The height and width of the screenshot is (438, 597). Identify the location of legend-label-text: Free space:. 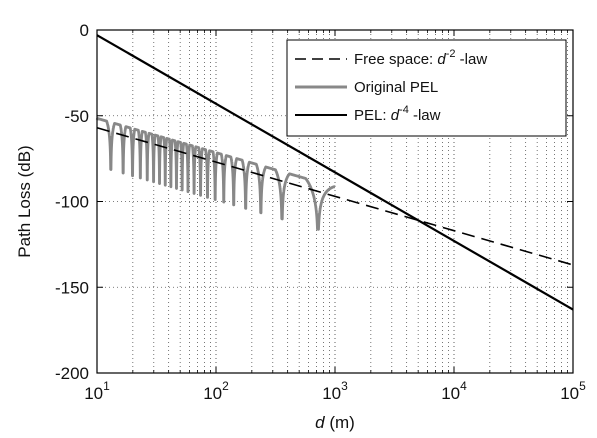
(395, 59).